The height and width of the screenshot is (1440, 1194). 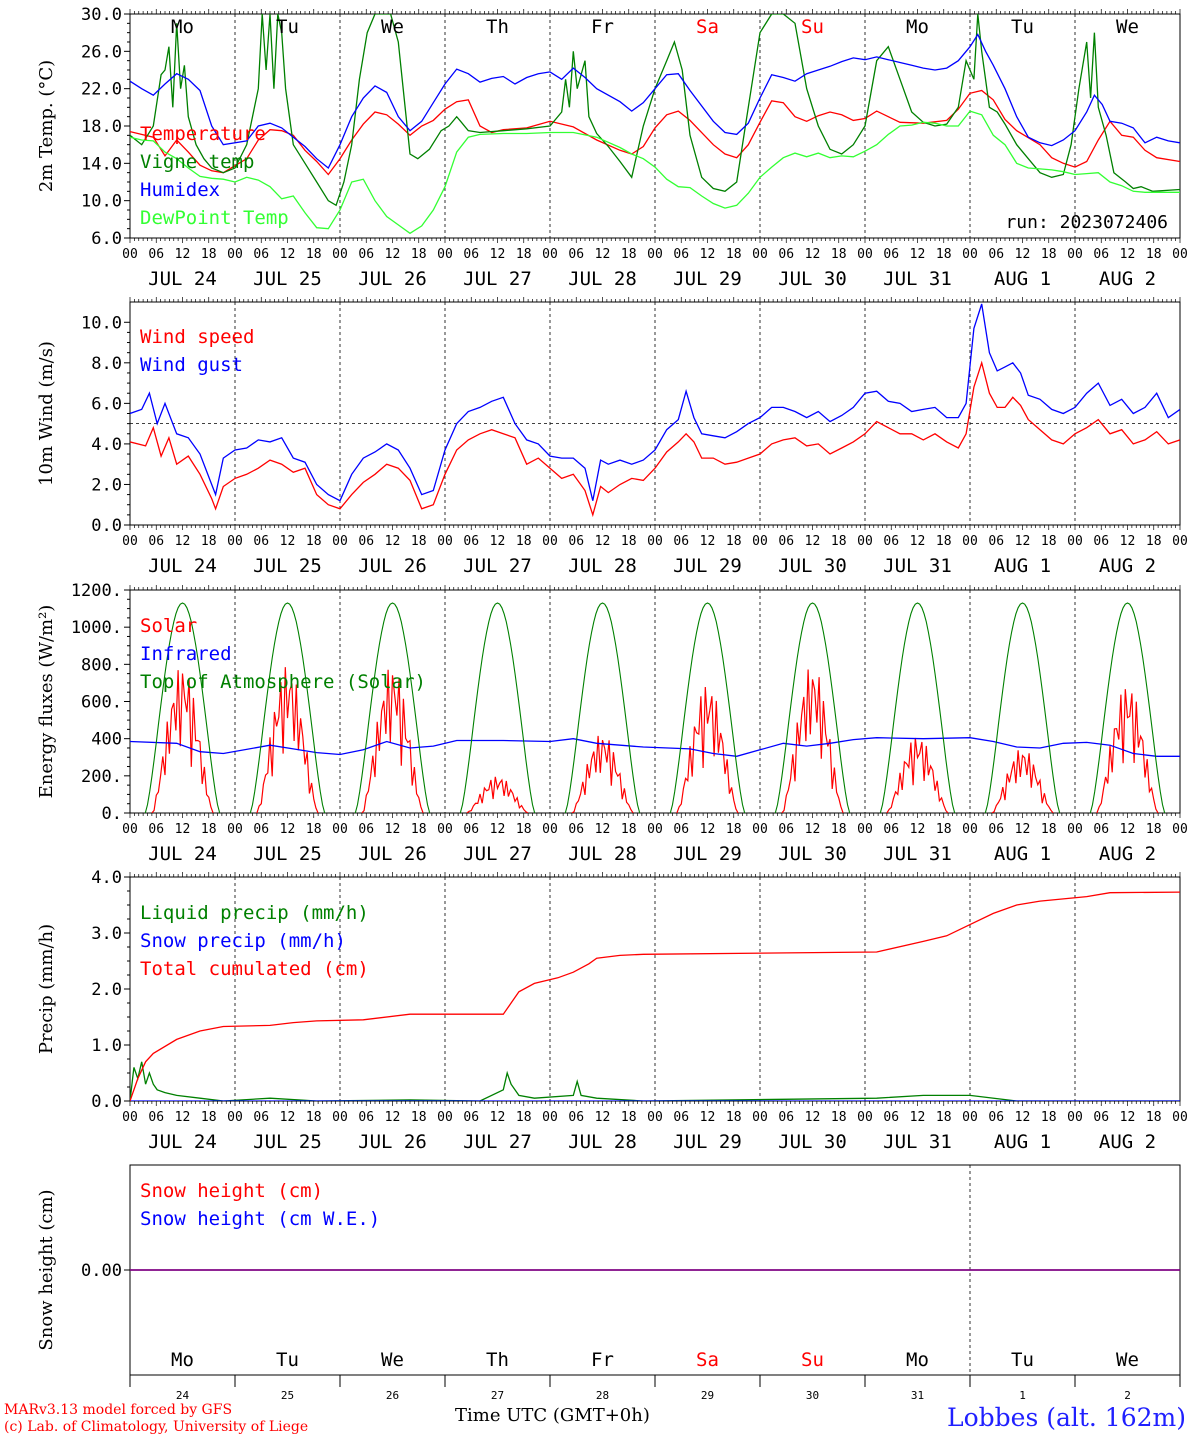 What do you see at coordinates (392, 566) in the screenshot?
I see `date-label: JUL 26` at bounding box center [392, 566].